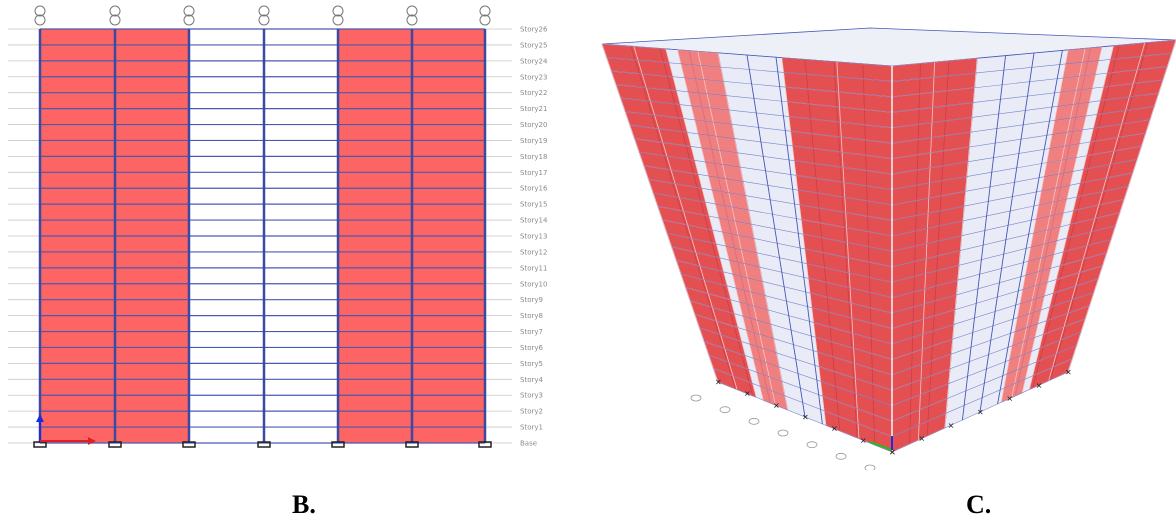  What do you see at coordinates (533, 45) in the screenshot?
I see `story-label-25: Story25` at bounding box center [533, 45].